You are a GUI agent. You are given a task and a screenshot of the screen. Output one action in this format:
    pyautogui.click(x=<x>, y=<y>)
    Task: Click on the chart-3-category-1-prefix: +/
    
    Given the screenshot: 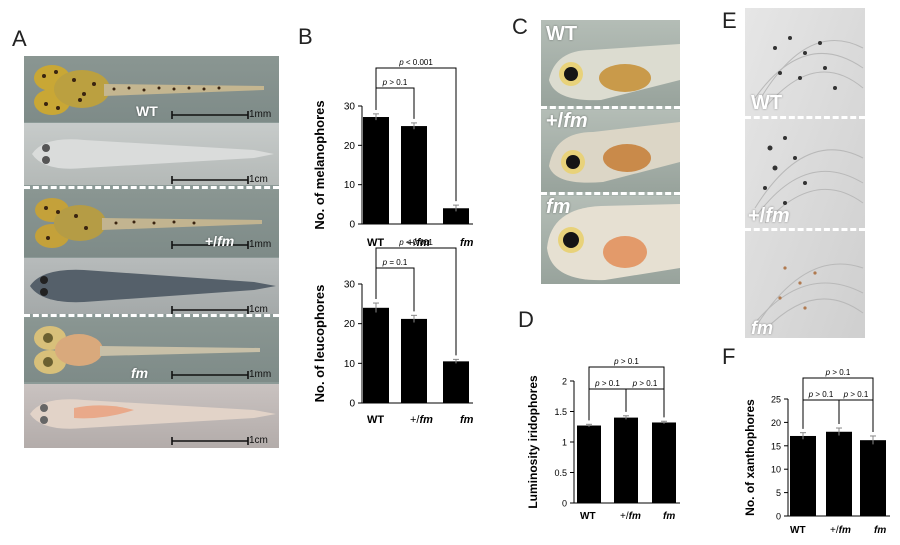 What is the action you would take?
    pyautogui.click(x=624, y=516)
    